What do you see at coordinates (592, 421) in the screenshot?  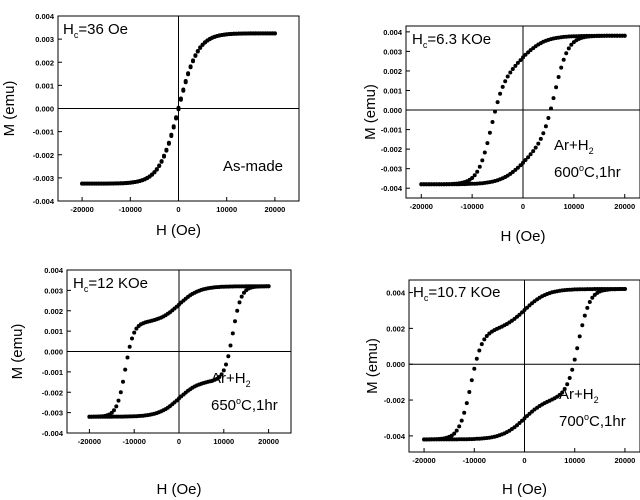 I see `condition-label: 700oC,1hr` at bounding box center [592, 421].